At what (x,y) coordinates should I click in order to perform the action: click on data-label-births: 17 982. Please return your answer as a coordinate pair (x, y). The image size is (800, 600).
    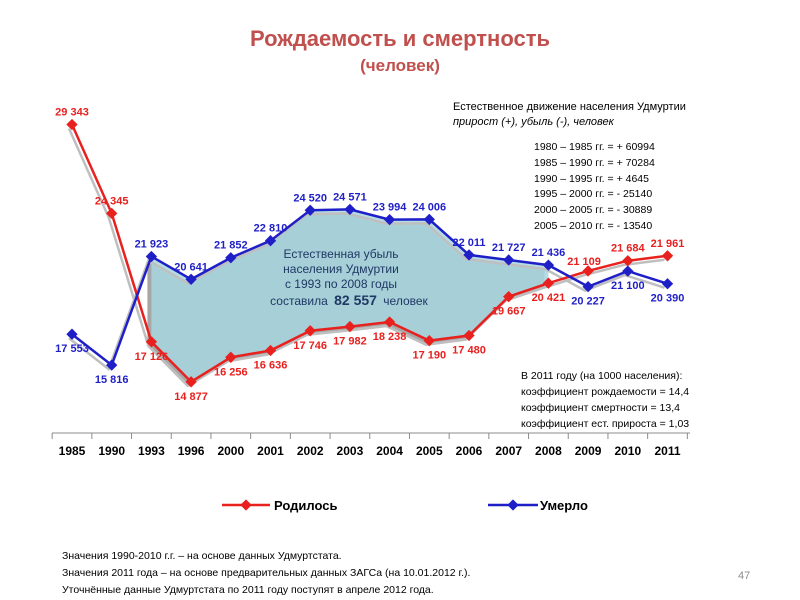
    Looking at the image, I should click on (350, 342).